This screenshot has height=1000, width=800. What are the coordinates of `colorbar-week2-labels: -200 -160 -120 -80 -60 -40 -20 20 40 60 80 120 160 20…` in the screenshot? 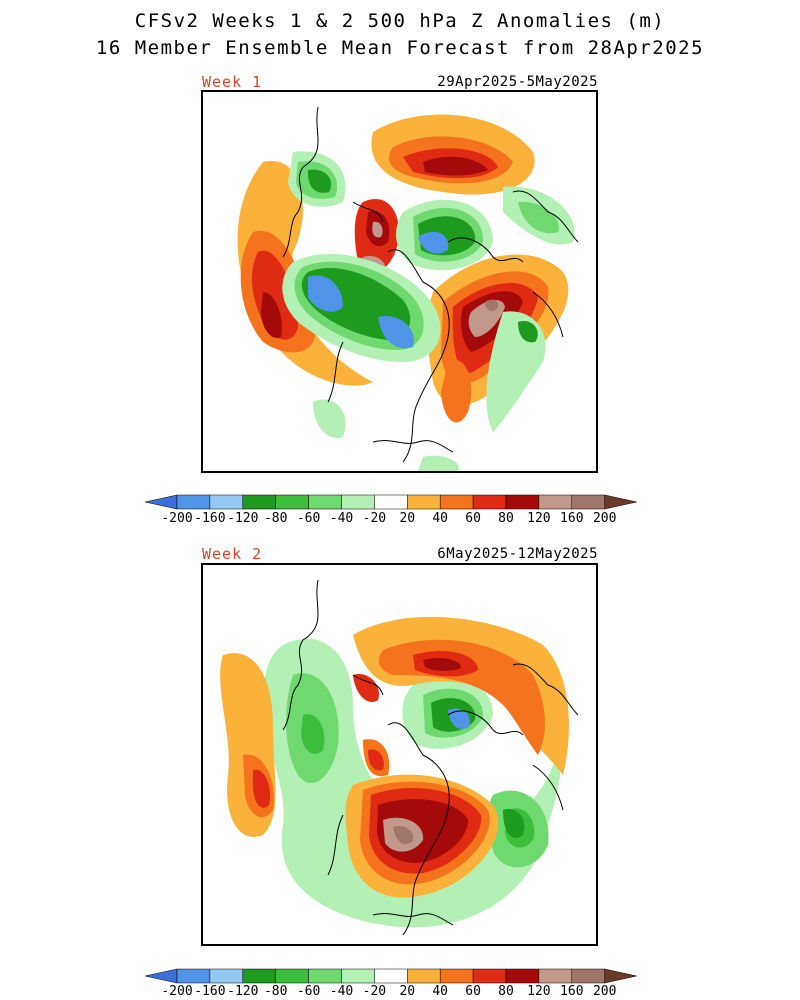 It's located at (400, 992).